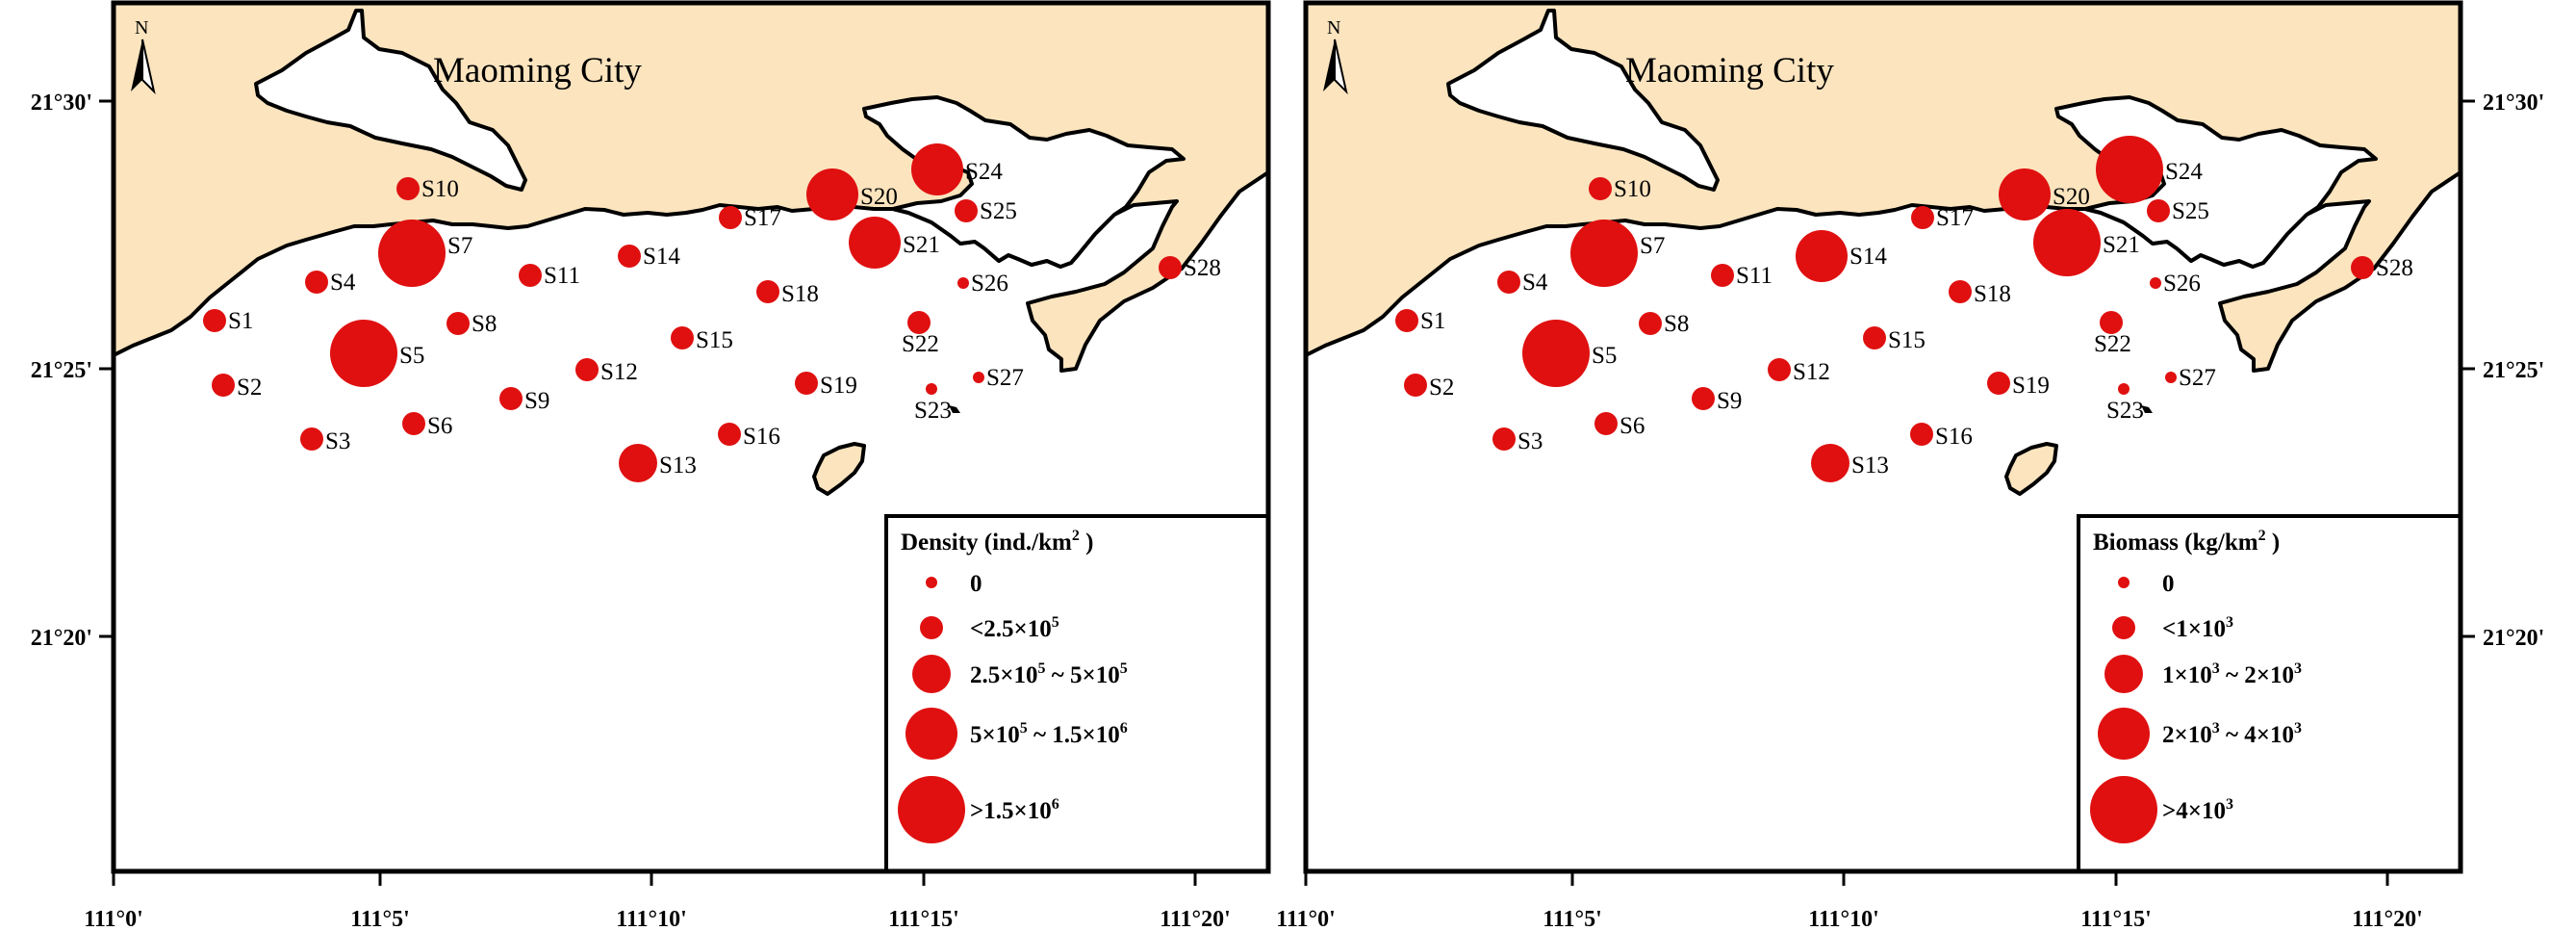  I want to click on x-tick-label: 111°5', so click(1572, 919).